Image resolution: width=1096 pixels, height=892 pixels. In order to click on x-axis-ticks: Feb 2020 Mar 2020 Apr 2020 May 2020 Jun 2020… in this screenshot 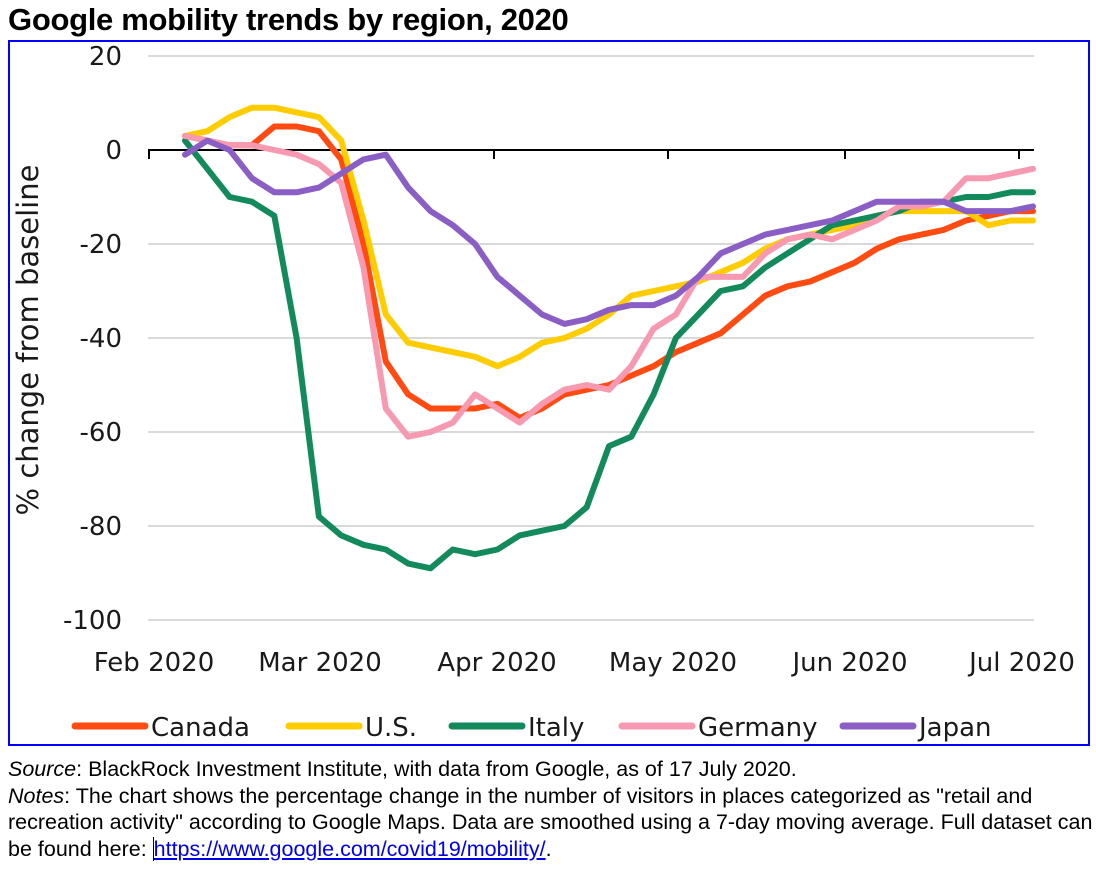, I will do `click(584, 663)`.